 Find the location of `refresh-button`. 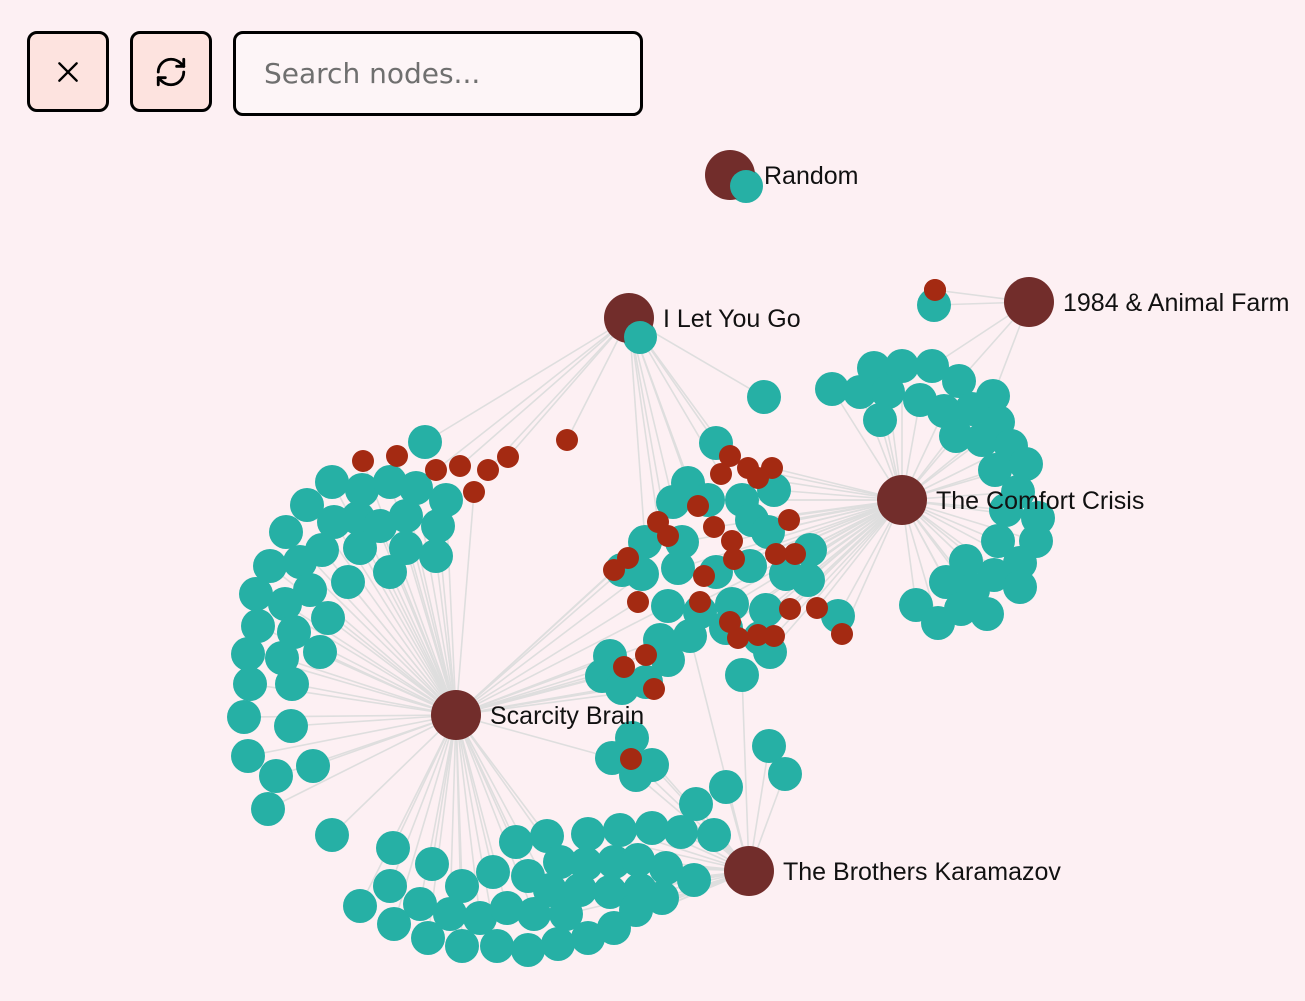

refresh-button is located at coordinates (171, 71).